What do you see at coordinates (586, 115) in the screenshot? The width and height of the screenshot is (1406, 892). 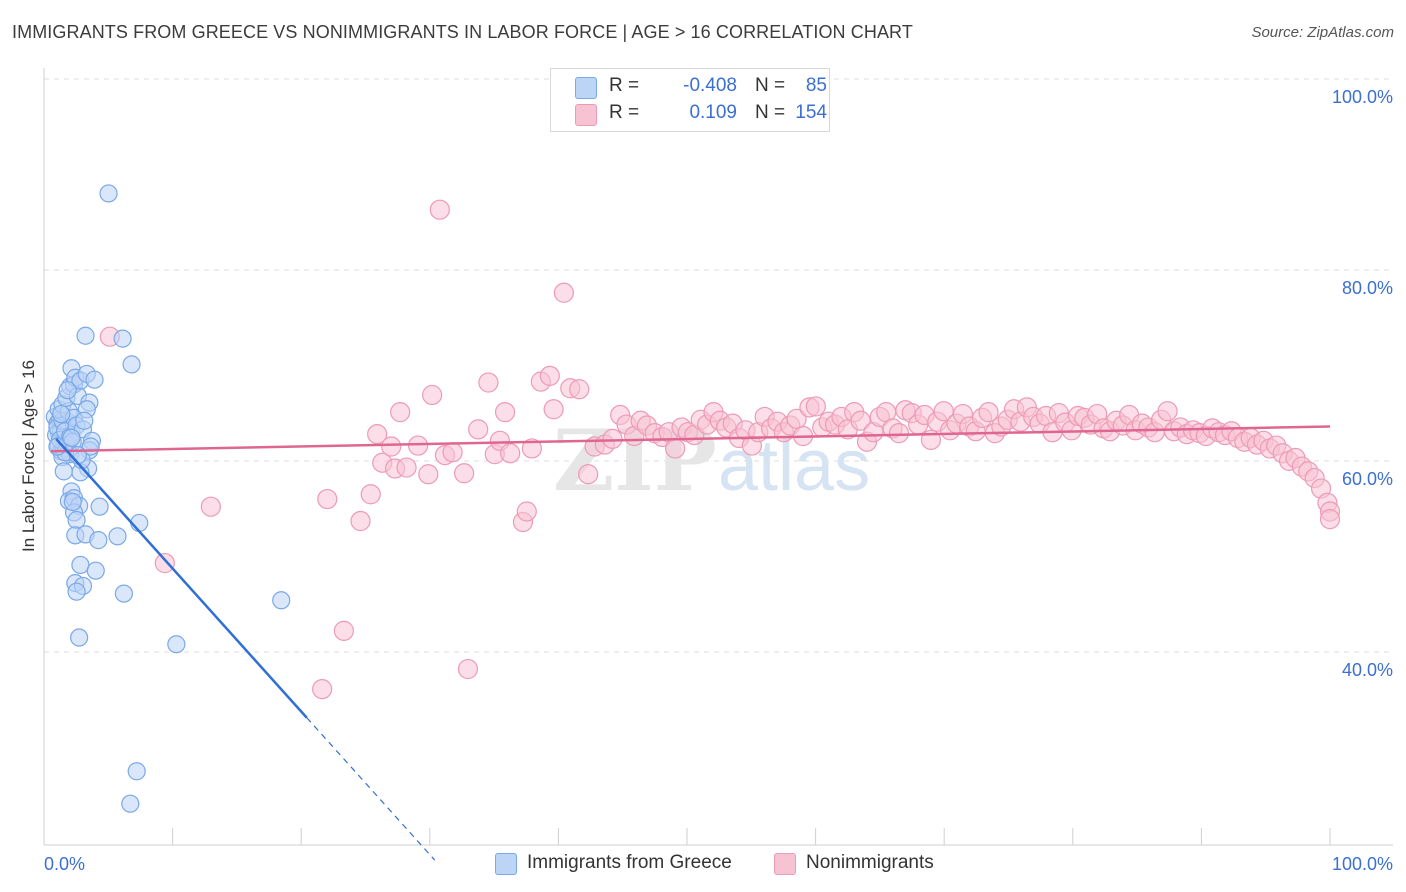 I see `legend-swatch-pink` at bounding box center [586, 115].